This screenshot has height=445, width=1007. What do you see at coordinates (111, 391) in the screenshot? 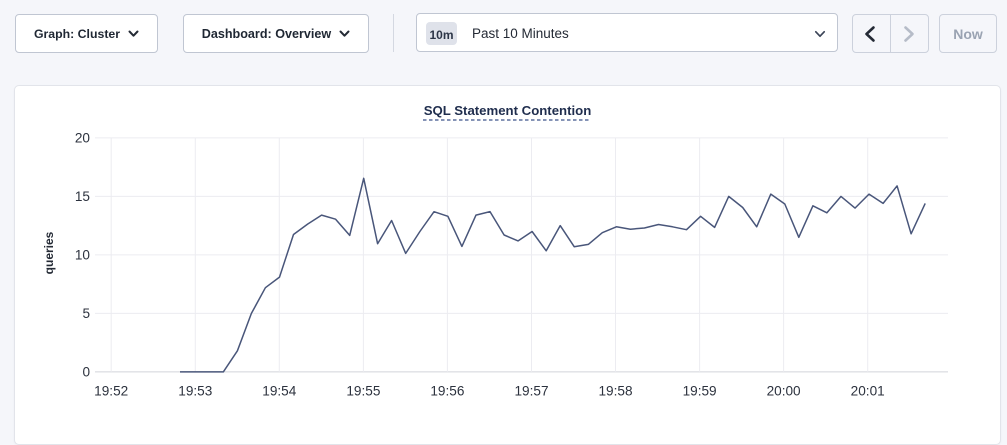
I see `svg-text: 19:52` at bounding box center [111, 391].